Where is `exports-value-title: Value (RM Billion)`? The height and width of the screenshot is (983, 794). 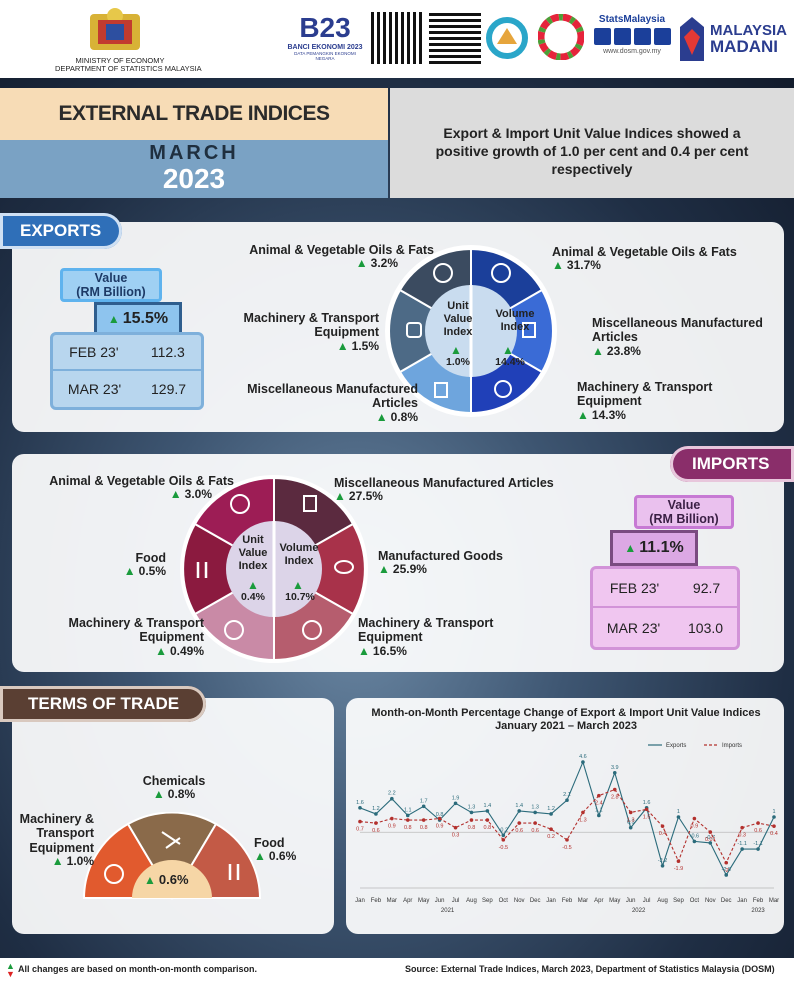
exports-value-title: Value (RM Billion) is located at coordinates (111, 285).